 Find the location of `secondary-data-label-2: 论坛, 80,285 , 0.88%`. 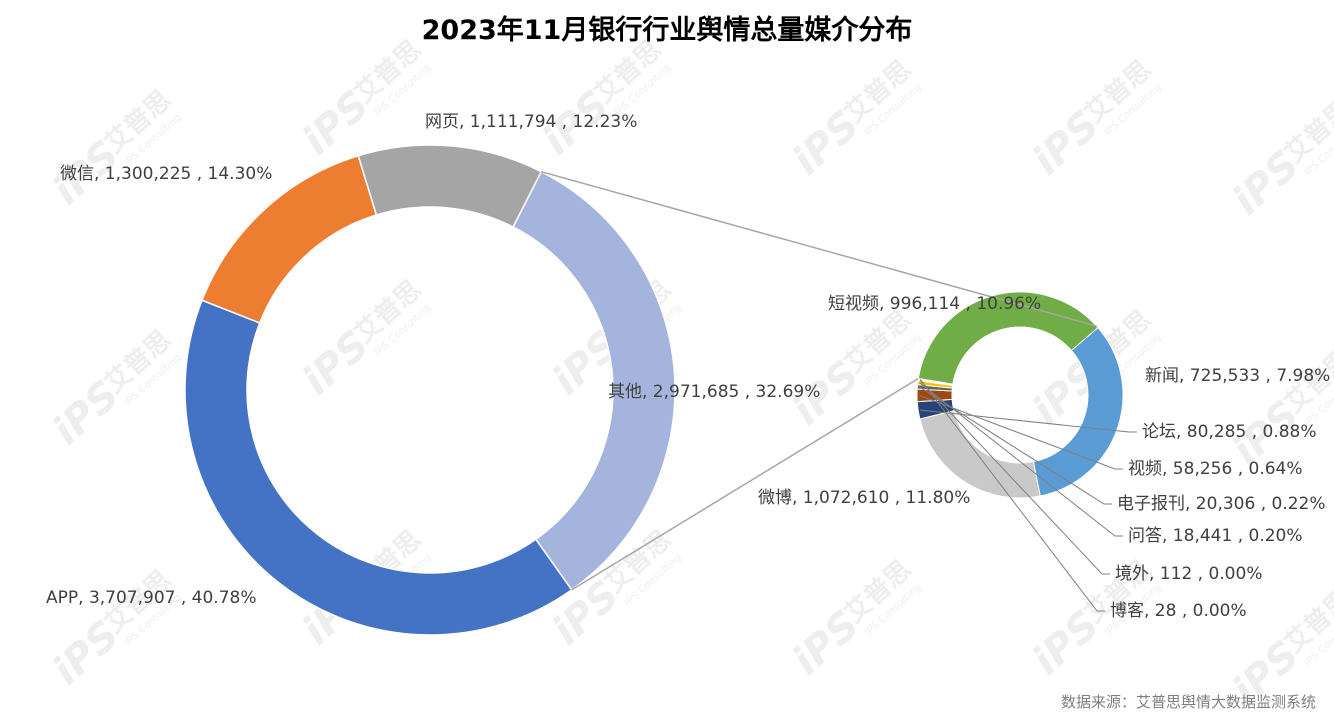

secondary-data-label-2: 论坛, 80,285 , 0.88% is located at coordinates (1229, 432).